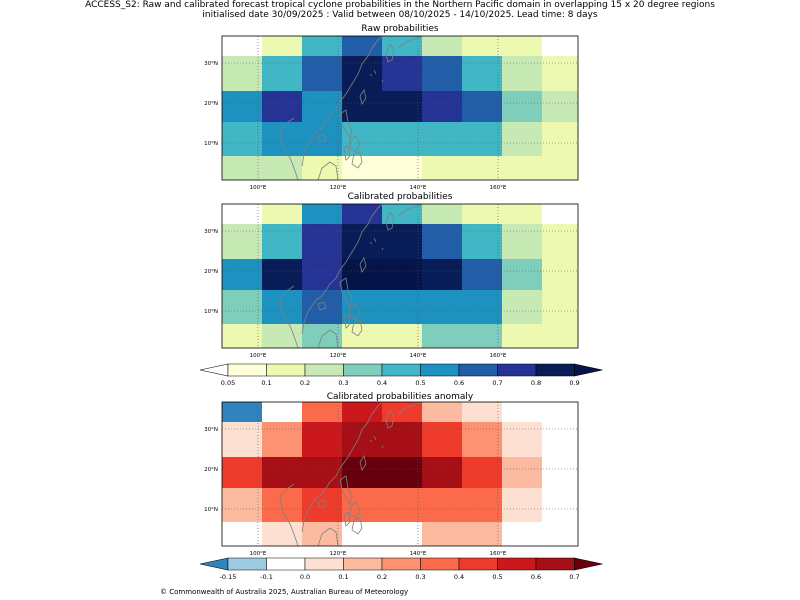 The height and width of the screenshot is (600, 800). What do you see at coordinates (214, 564) in the screenshot?
I see `colorbar-under-arrow` at bounding box center [214, 564].